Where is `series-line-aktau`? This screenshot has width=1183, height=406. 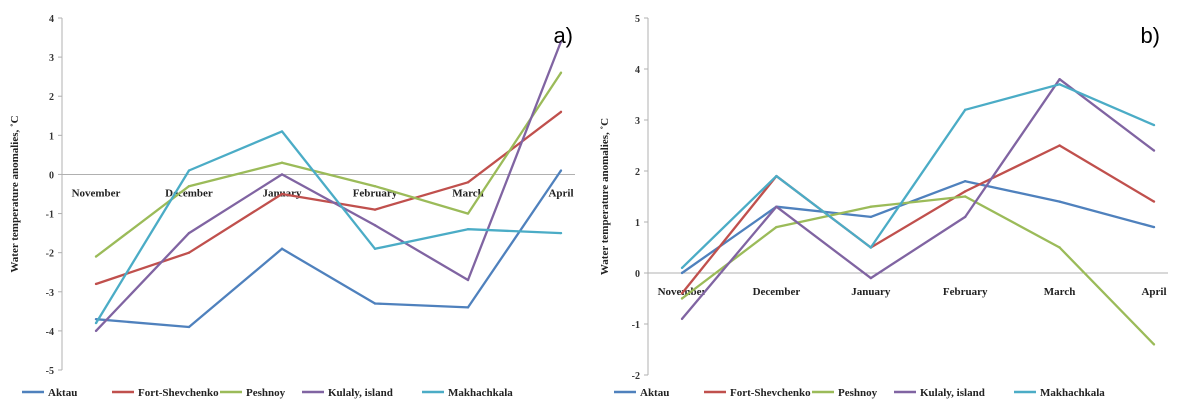
series-line-aktau is located at coordinates (918, 227).